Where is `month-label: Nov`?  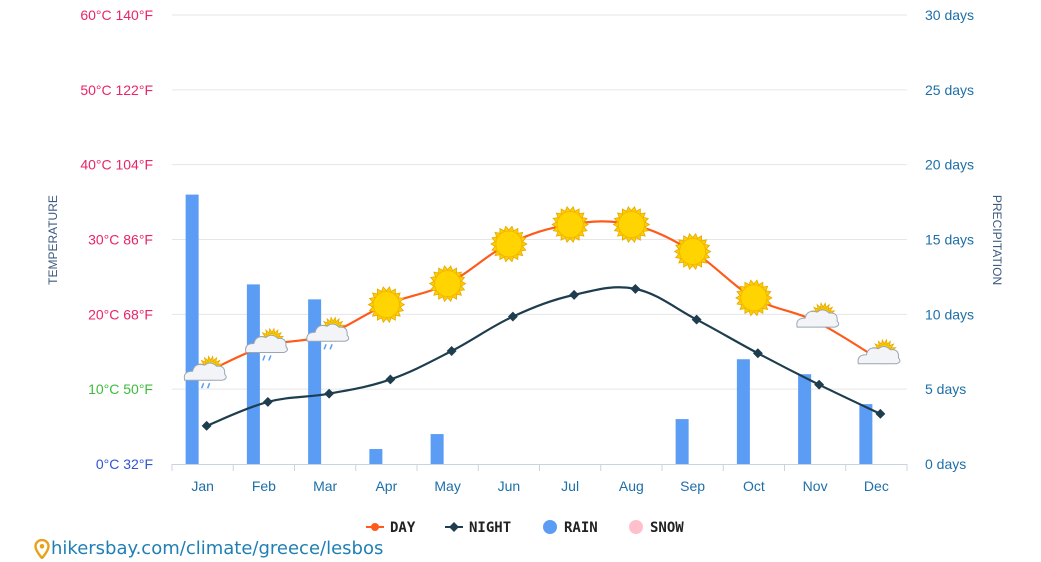
month-label: Nov is located at coordinates (815, 486).